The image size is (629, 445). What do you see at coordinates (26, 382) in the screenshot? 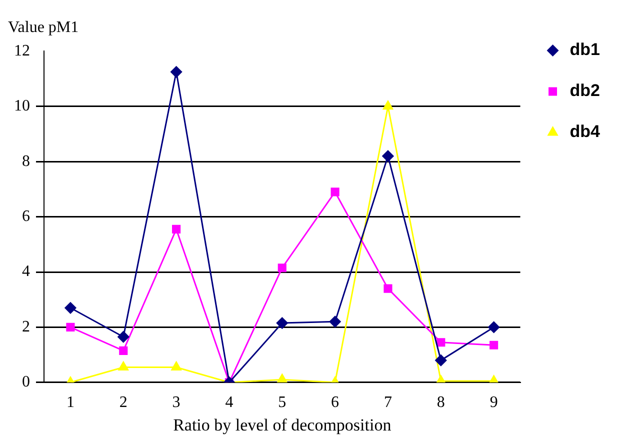
I see `y-tick-label: 0` at bounding box center [26, 382].